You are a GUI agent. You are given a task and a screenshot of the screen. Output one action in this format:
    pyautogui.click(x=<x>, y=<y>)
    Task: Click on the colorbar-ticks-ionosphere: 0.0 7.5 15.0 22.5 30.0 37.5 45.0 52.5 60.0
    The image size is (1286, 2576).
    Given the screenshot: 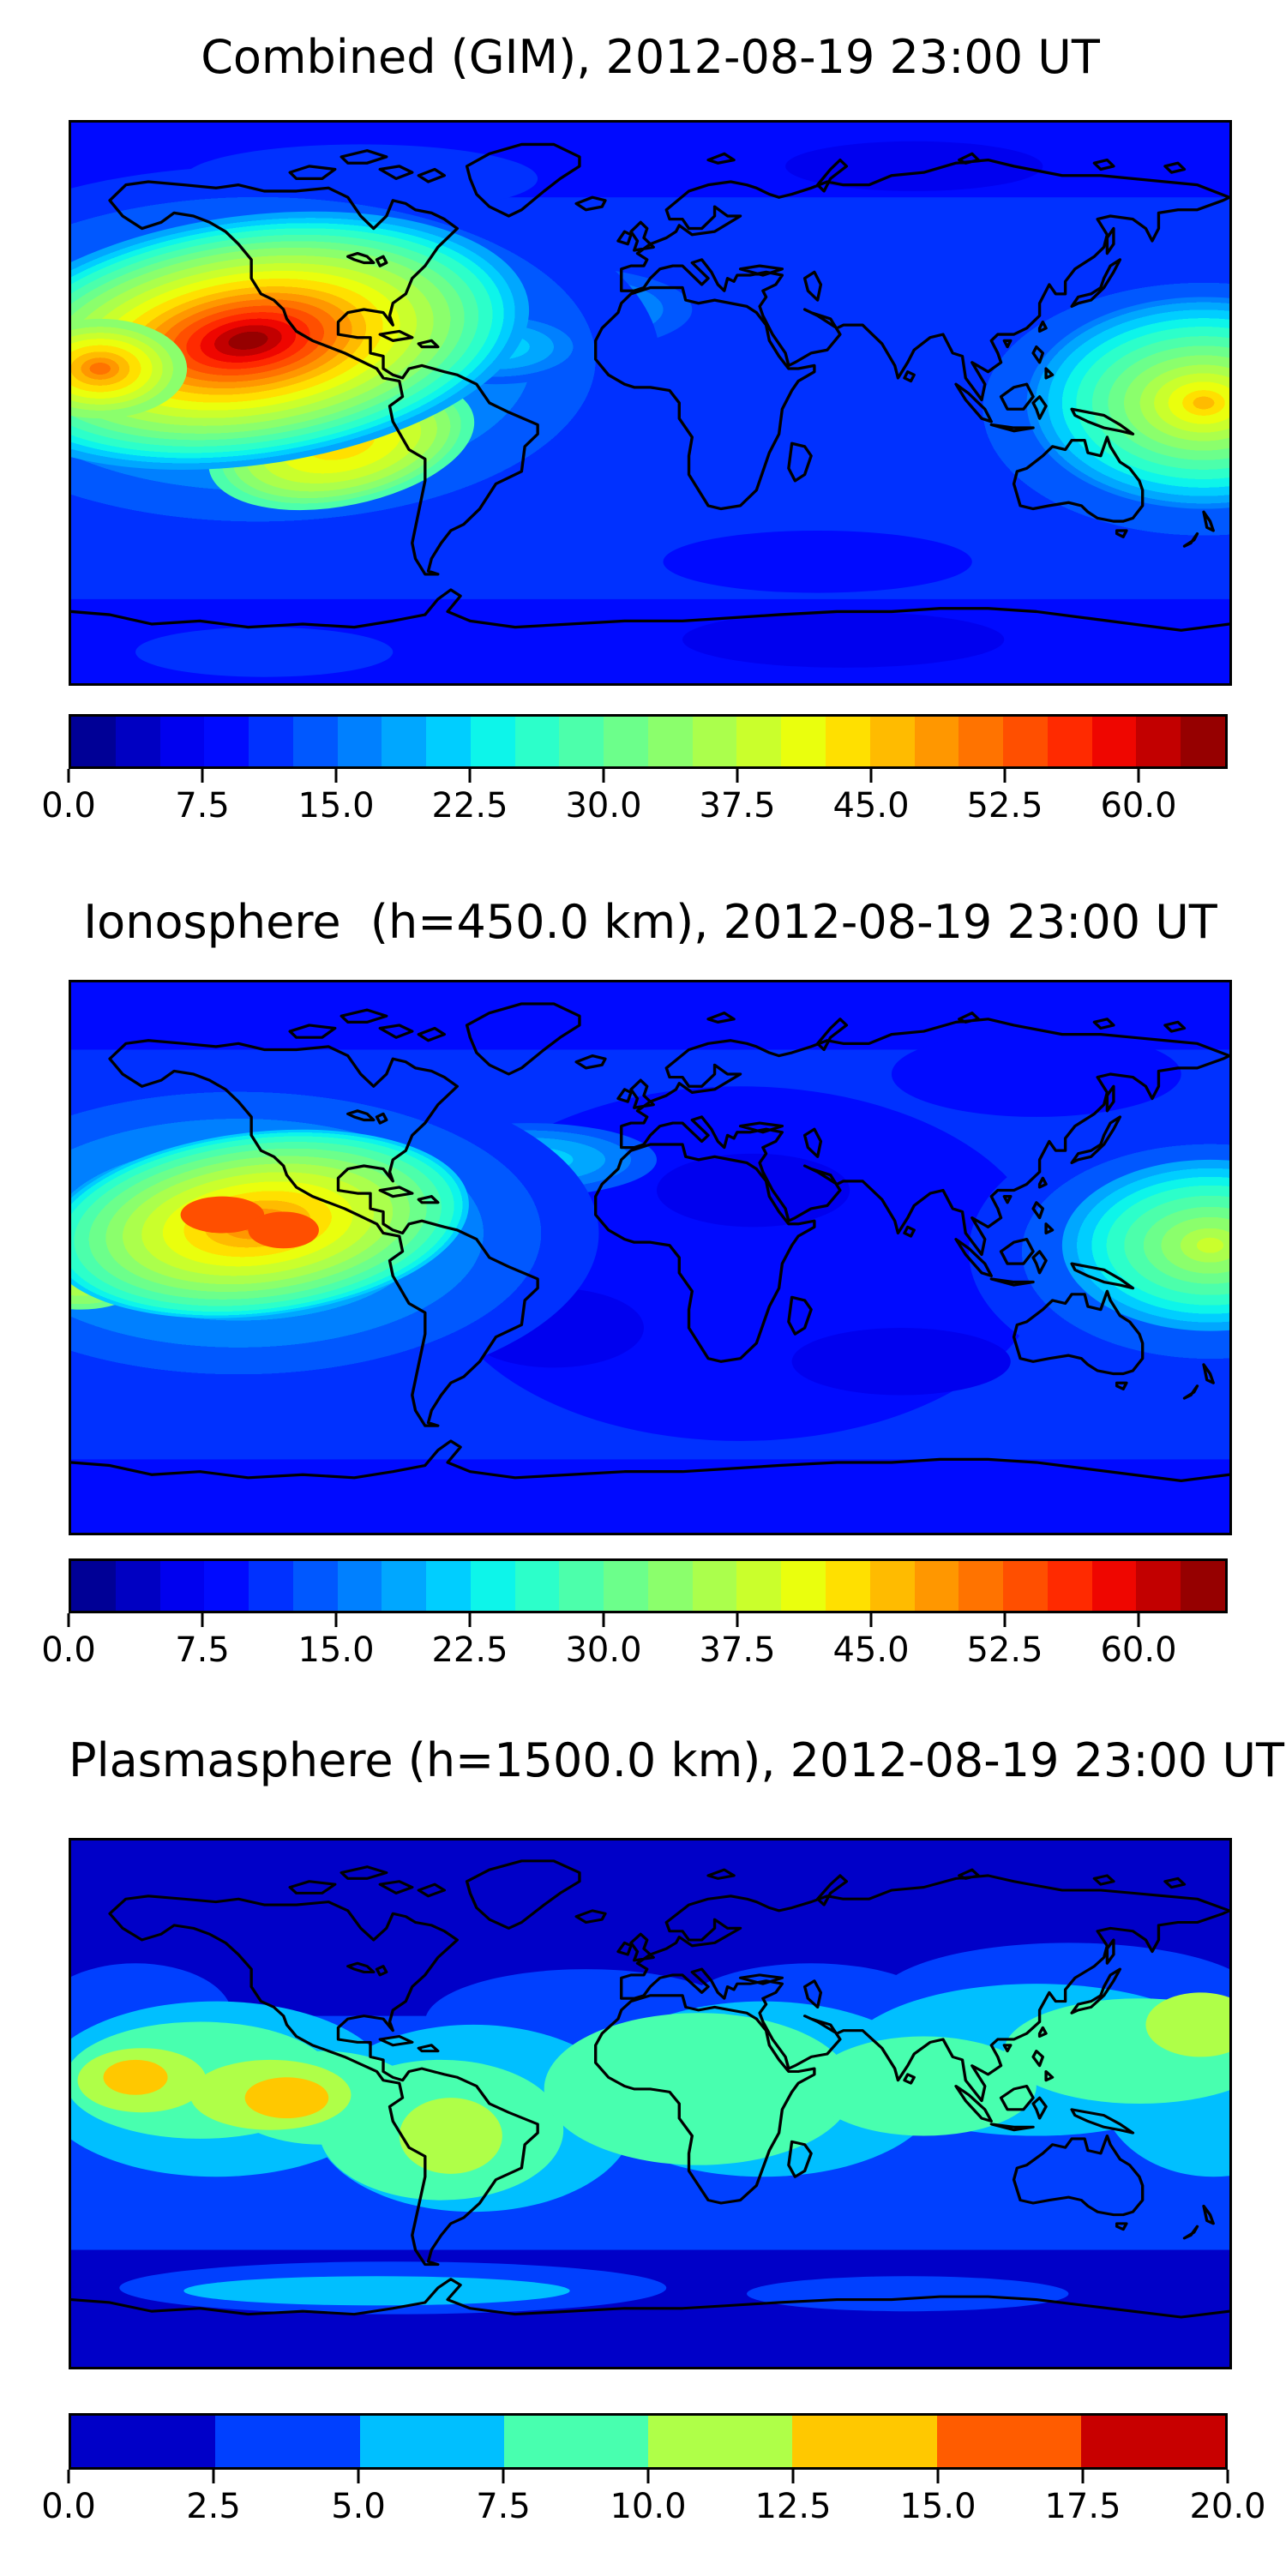 What is the action you would take?
    pyautogui.click(x=634, y=1647)
    